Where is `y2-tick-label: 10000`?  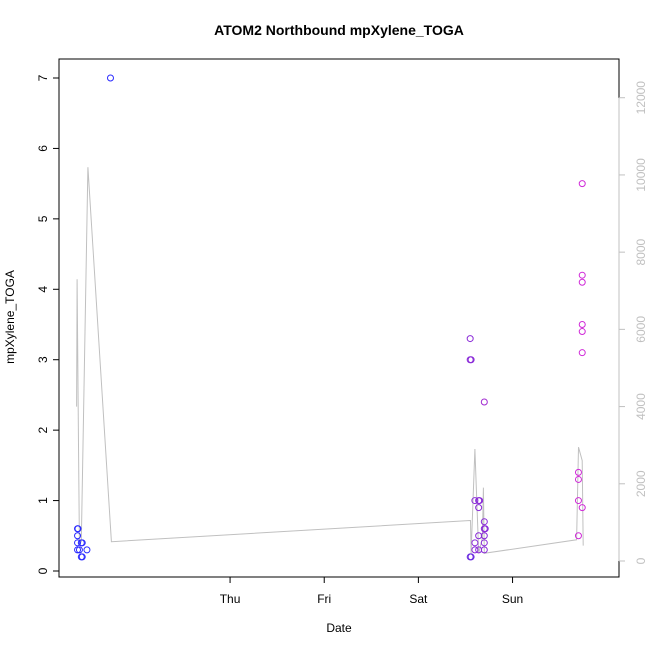 y2-tick-label: 10000 is located at coordinates (641, 175).